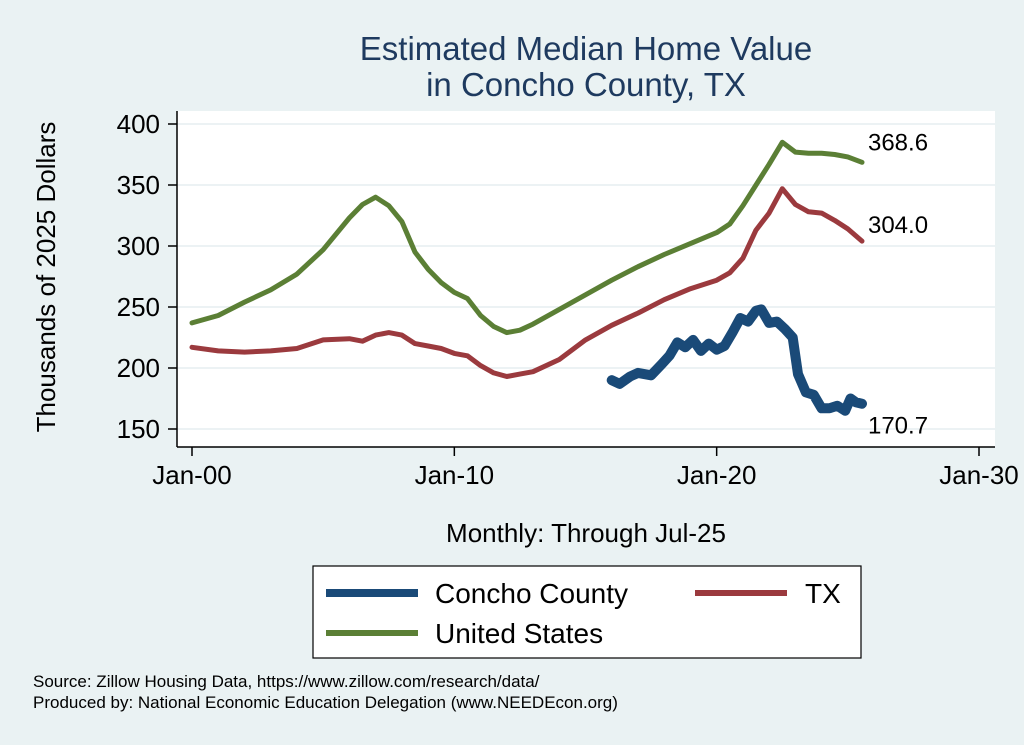  Describe the element at coordinates (586, 533) in the screenshot. I see `x-axis-title: Monthly: Through Jul-25` at that location.